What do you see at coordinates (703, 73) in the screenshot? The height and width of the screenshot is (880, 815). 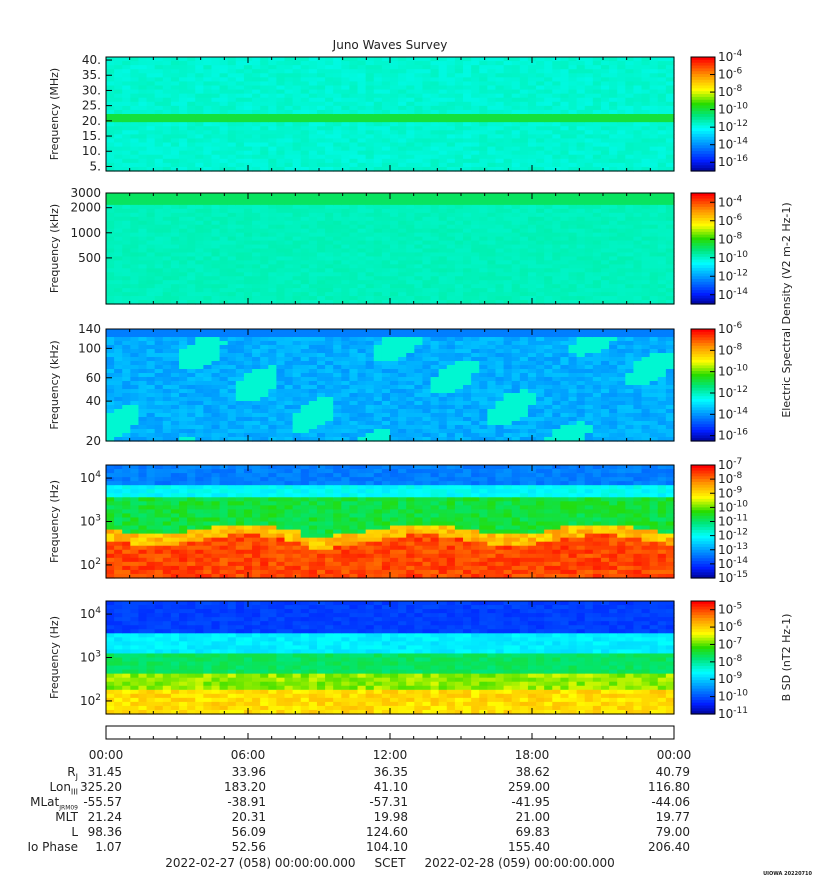 I see `colorbar-swatch` at bounding box center [703, 73].